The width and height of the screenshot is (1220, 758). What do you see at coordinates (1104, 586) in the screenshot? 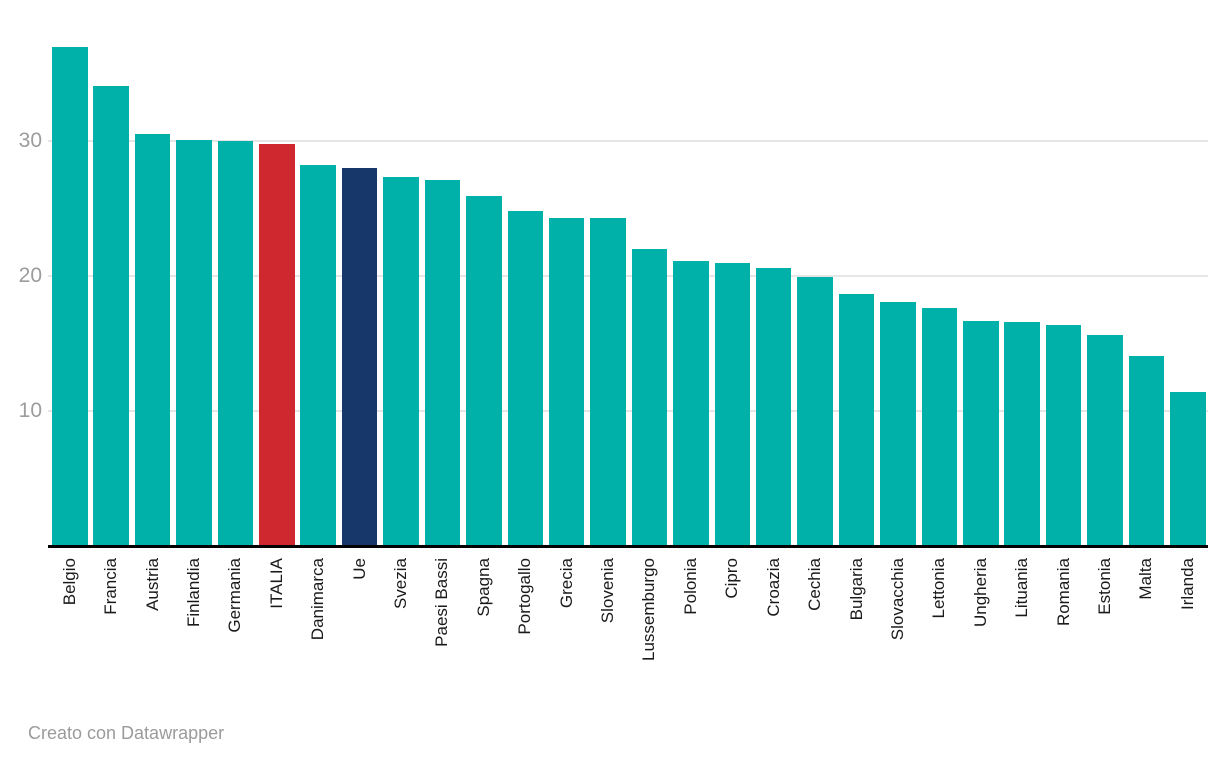
I see `x-label-estonia: Estonia` at bounding box center [1104, 586].